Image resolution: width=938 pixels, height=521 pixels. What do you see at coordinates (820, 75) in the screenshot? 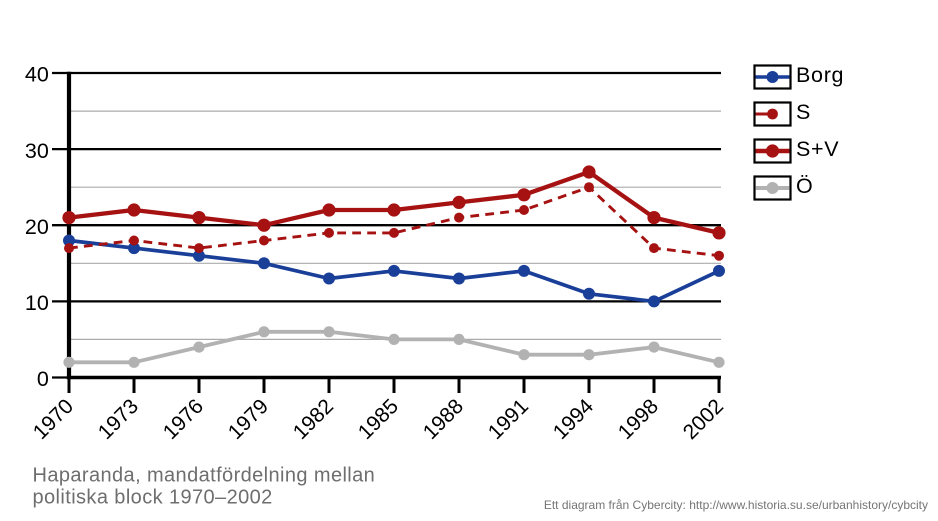
I see `svg-text: Borg` at bounding box center [820, 75].